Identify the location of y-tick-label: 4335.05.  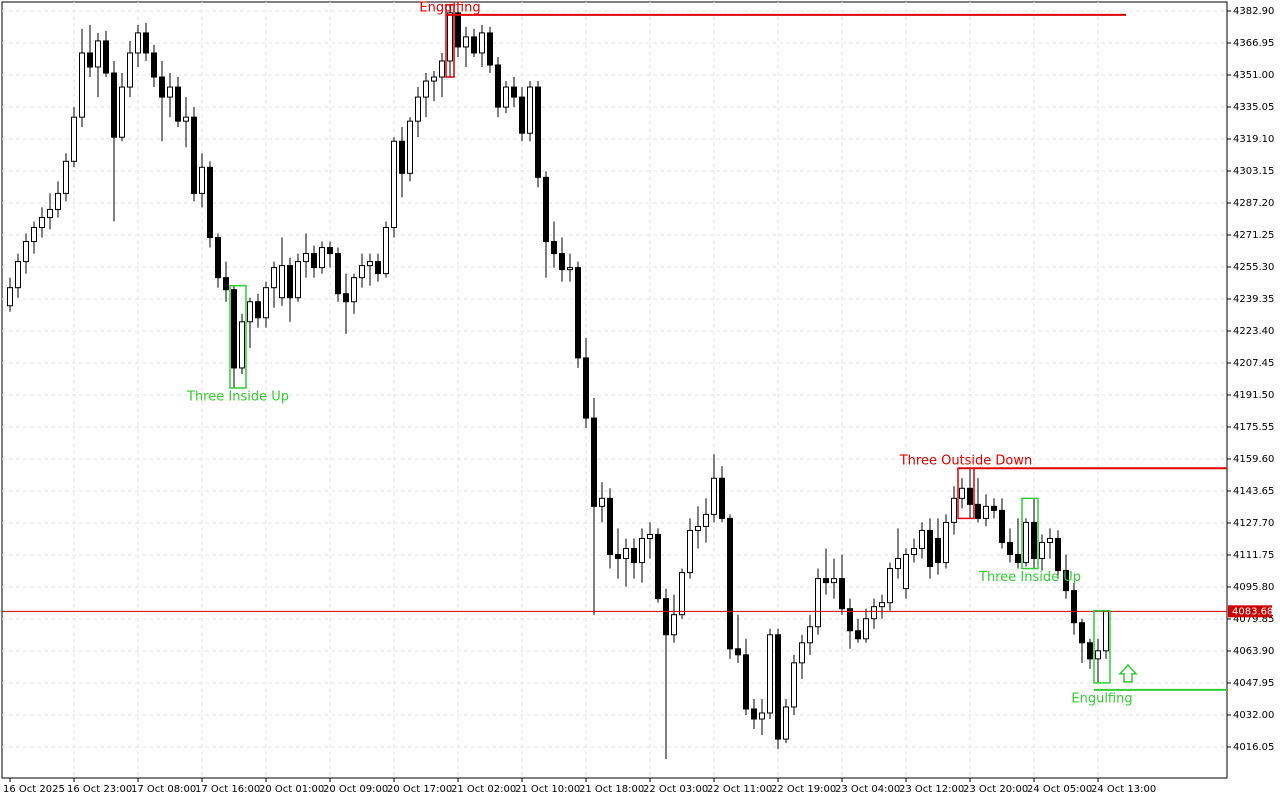
(1253, 107).